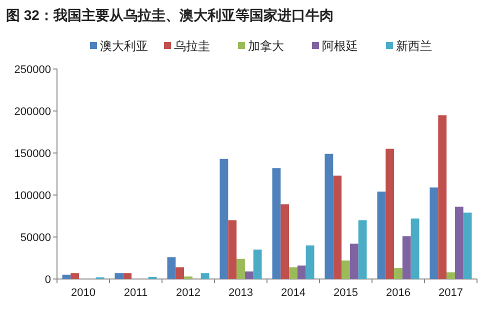 This screenshot has width=492, height=336. I want to click on x-tick-label: 2013, so click(240, 293).